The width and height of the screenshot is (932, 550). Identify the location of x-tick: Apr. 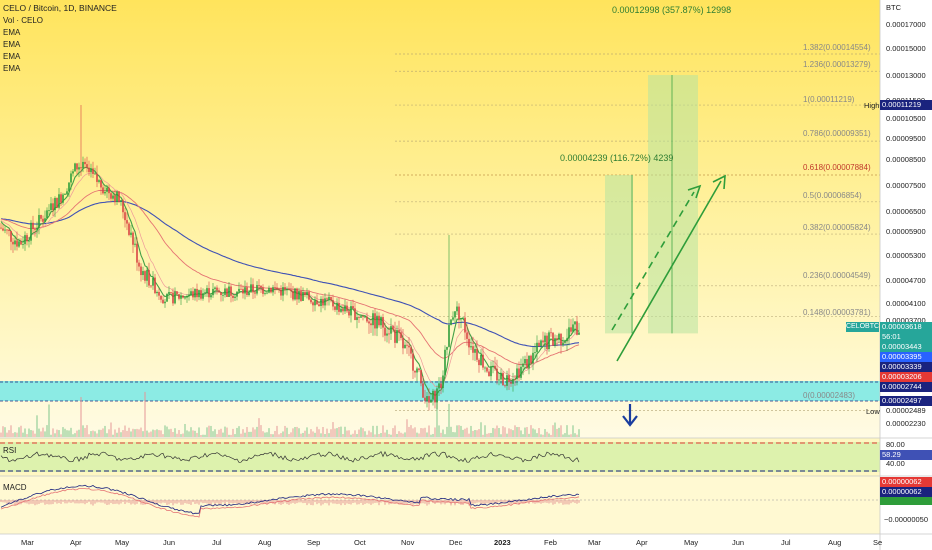
(642, 542).